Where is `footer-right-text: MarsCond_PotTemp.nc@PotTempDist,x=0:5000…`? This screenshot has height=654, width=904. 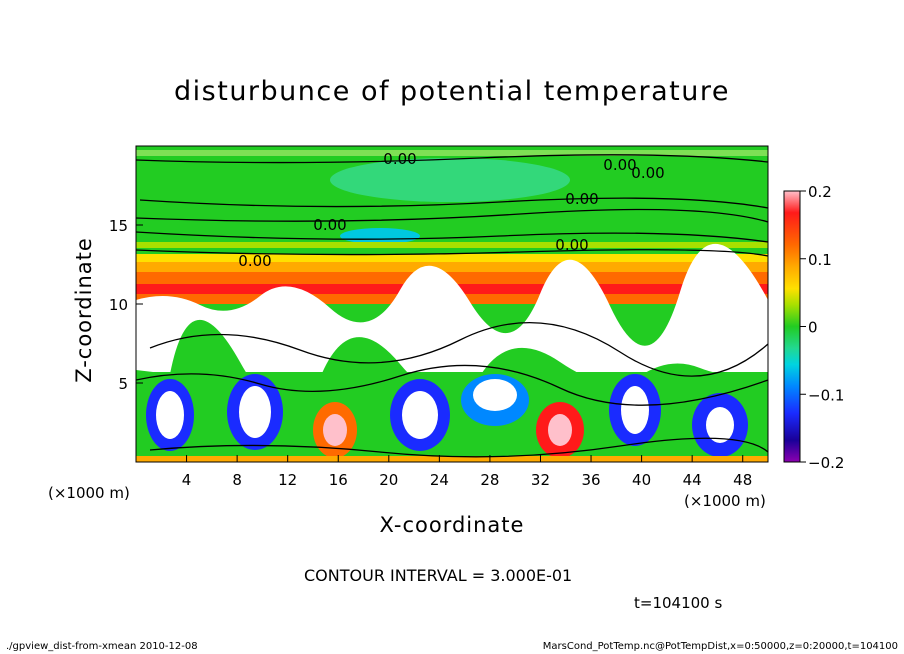
footer-right-text: MarsCond_PotTemp.nc@PotTempDist,x=0:5000… is located at coordinates (720, 646).